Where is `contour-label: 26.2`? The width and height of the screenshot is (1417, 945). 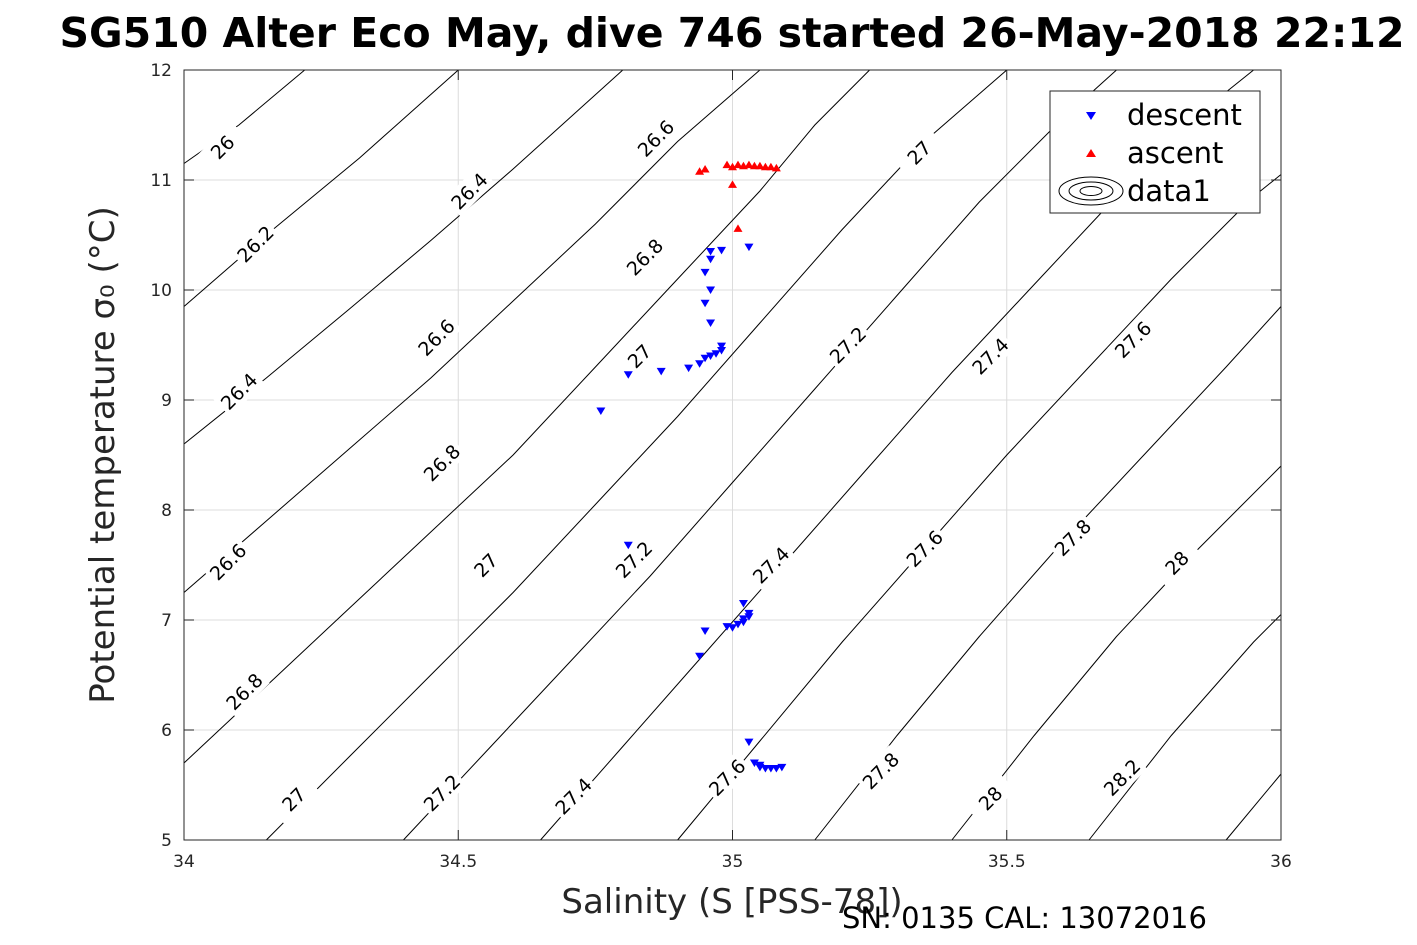 contour-label: 26.2 is located at coordinates (255, 244).